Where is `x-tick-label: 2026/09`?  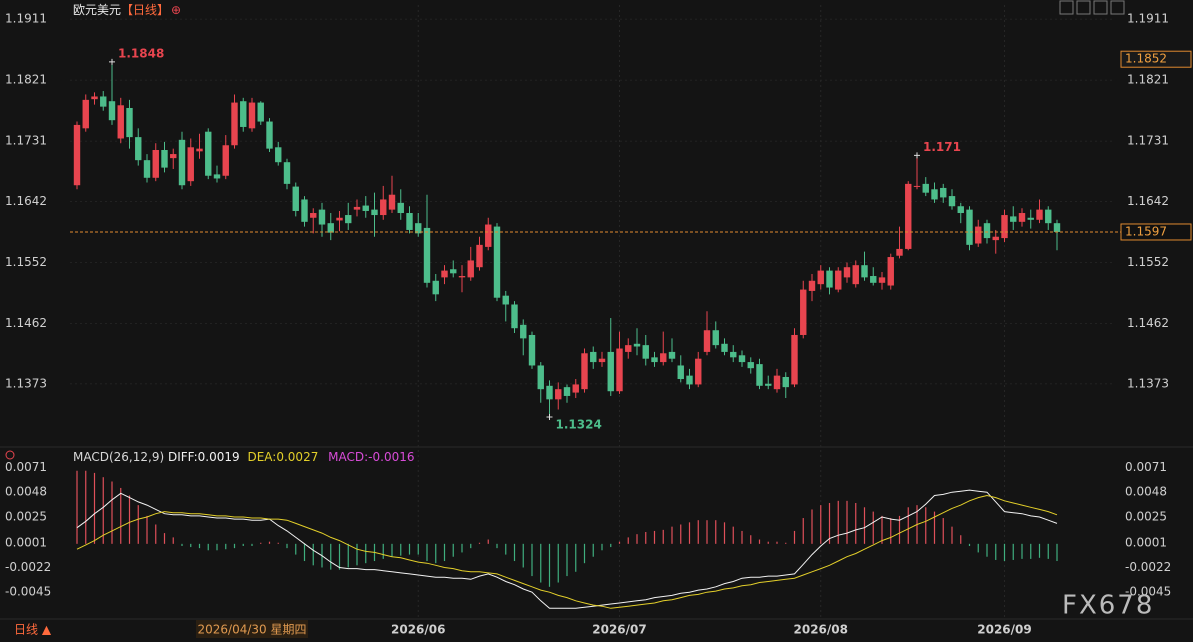 x-tick-label: 2026/09 is located at coordinates (1004, 630).